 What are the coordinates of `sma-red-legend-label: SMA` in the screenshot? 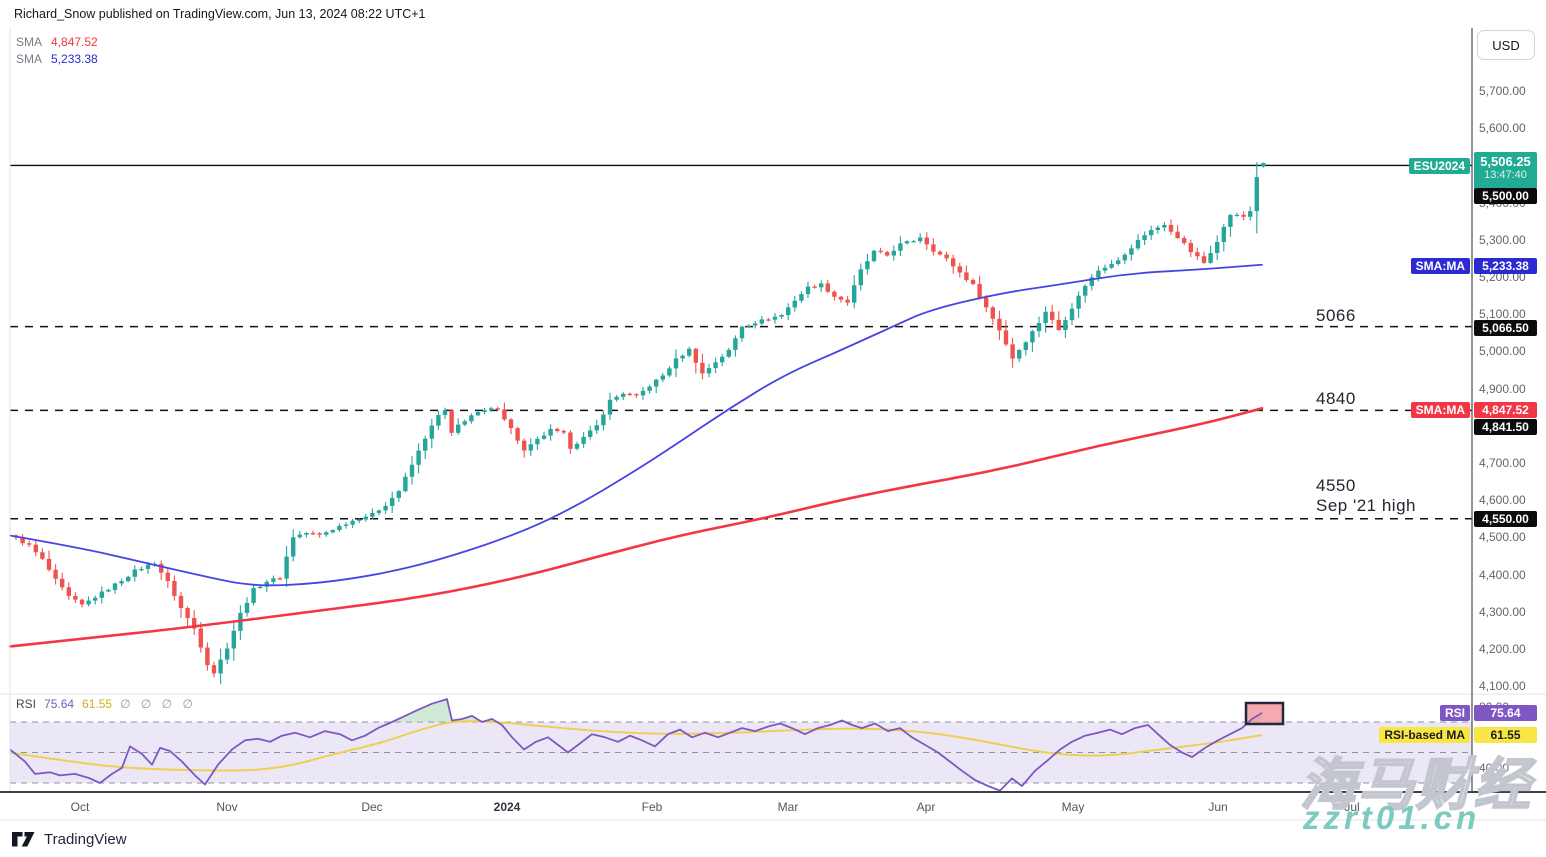 It's located at (29, 41).